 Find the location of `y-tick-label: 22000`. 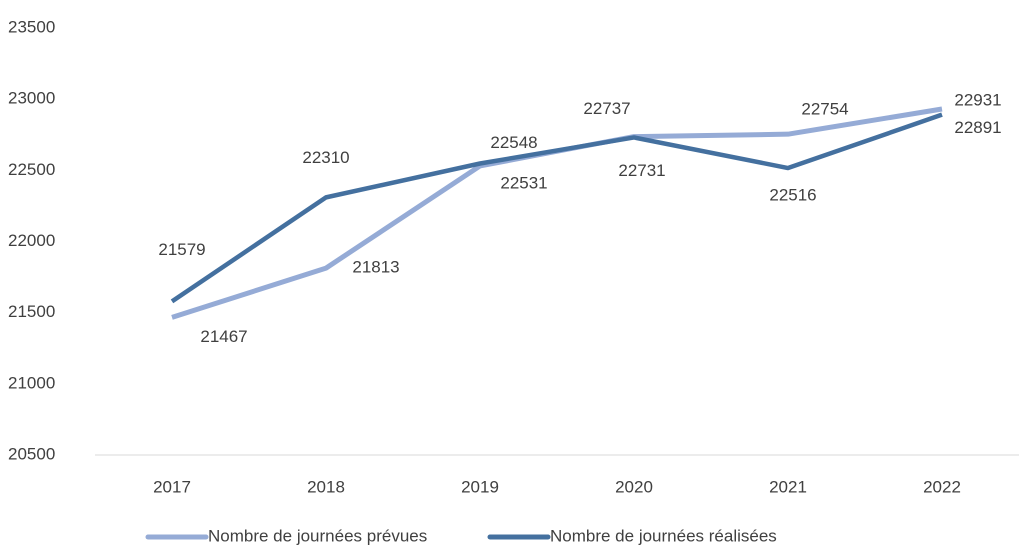

y-tick-label: 22000 is located at coordinates (31, 240).